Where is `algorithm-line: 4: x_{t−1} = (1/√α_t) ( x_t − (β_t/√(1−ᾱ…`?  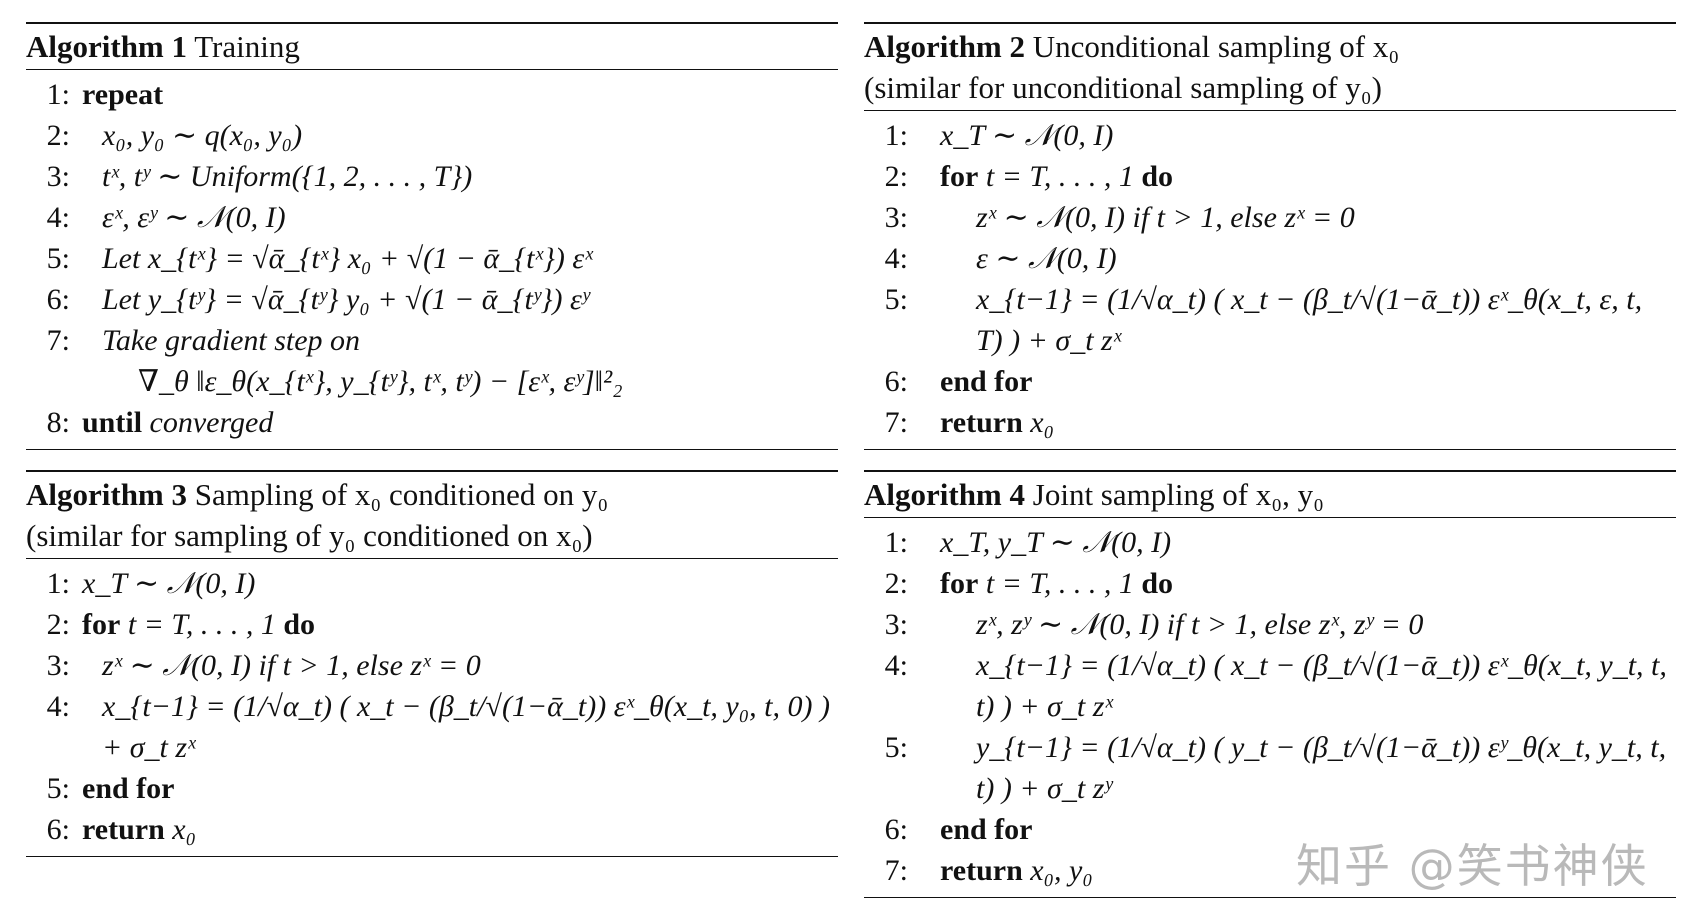
algorithm-line: 4: x_{t−1} = (1/√α_t) ( x_t − (β_t/√(1−ᾱ… is located at coordinates (1270, 686).